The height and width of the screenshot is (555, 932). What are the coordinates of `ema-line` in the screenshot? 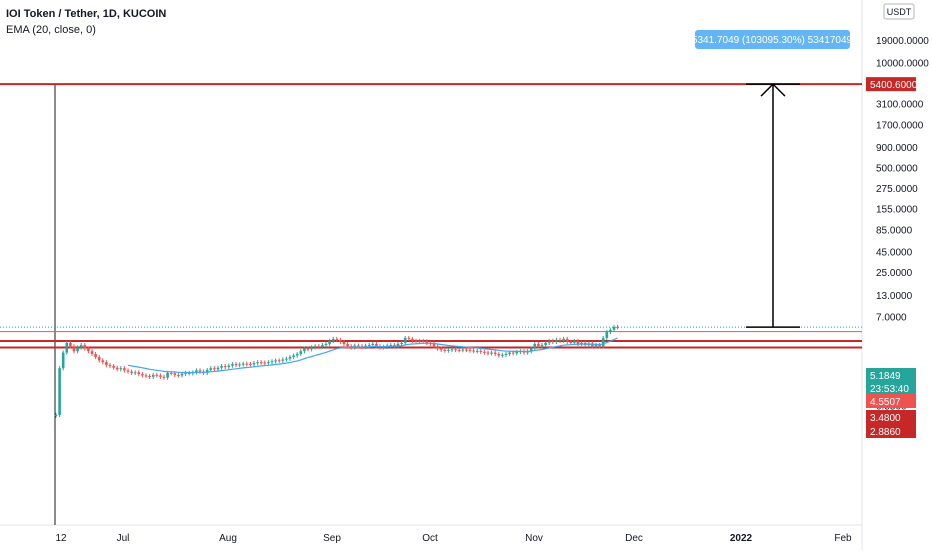 It's located at (372, 355).